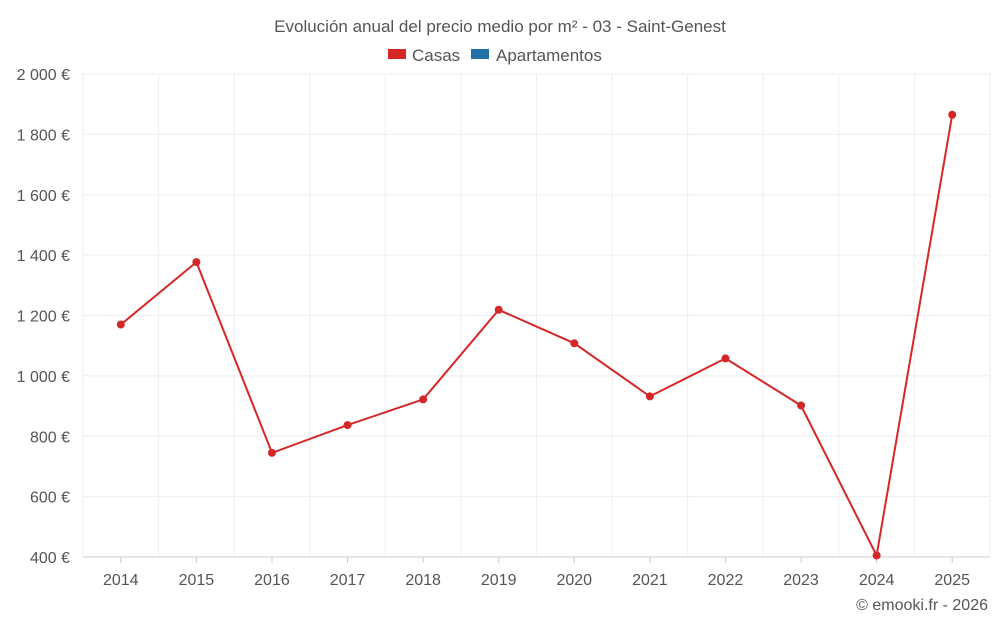 Image resolution: width=1000 pixels, height=630 pixels. Describe the element at coordinates (650, 580) in the screenshot. I see `x-tick-label: 2021` at that location.